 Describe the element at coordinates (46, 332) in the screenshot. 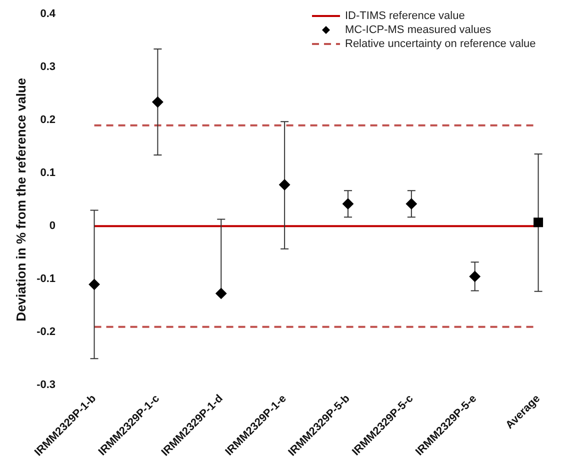

I see `y-tick-label: -0.2` at that location.